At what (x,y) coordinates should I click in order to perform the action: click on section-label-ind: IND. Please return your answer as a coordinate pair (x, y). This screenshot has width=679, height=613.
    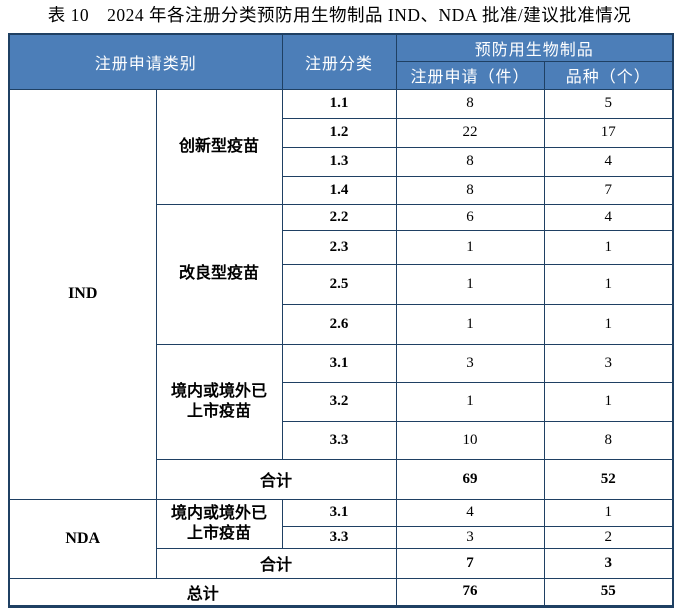
    Looking at the image, I should click on (82, 294).